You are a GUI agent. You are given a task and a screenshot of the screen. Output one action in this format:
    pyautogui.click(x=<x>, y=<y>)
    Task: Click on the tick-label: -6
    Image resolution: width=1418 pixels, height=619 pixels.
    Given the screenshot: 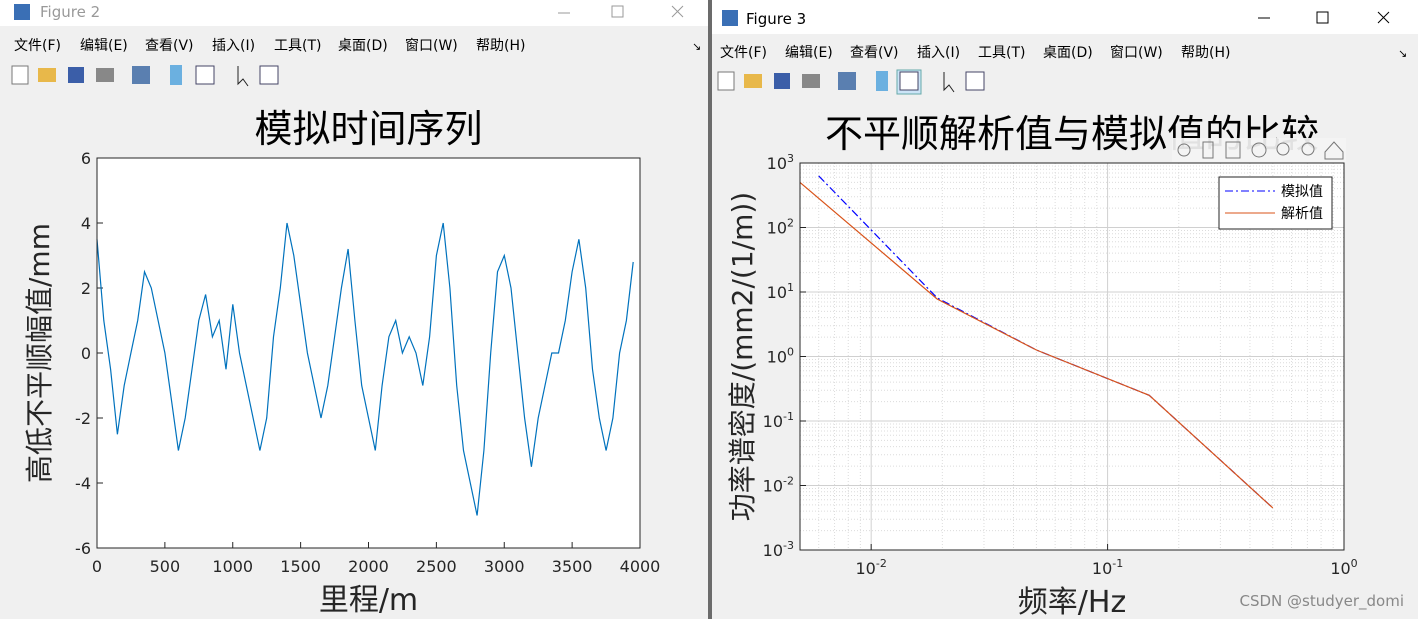 What is the action you would take?
    pyautogui.click(x=83, y=548)
    